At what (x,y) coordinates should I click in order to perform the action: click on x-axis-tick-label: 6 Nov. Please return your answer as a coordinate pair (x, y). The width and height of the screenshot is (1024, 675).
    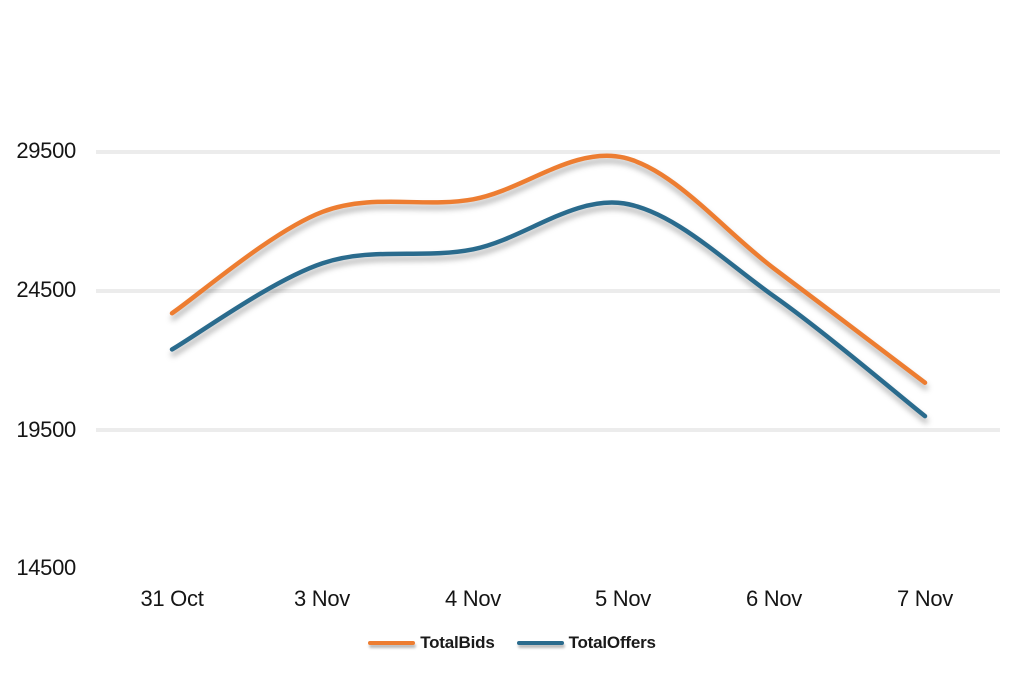
    Looking at the image, I should click on (774, 598).